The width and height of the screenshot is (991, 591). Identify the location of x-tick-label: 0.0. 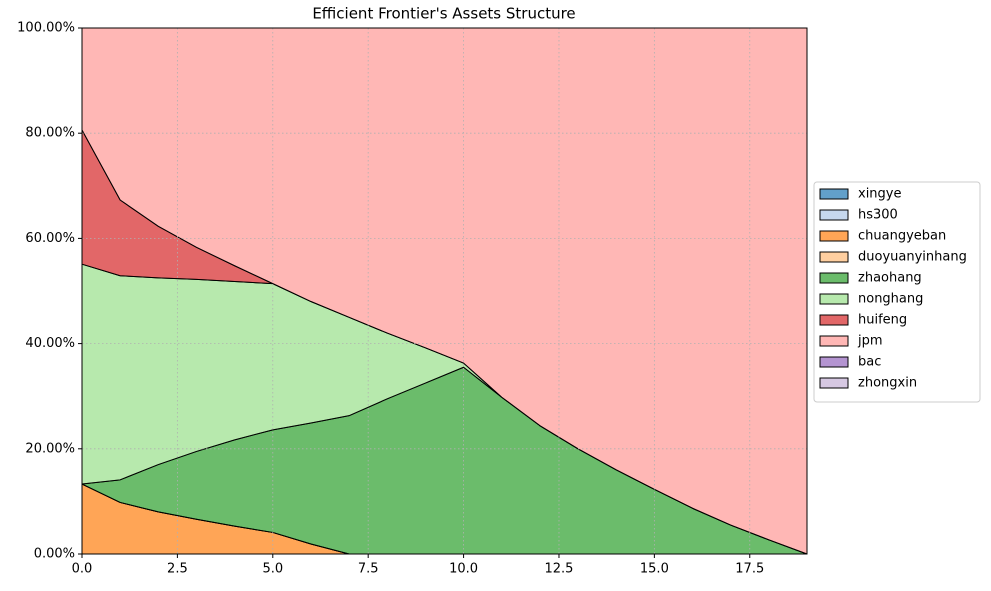
(82, 569).